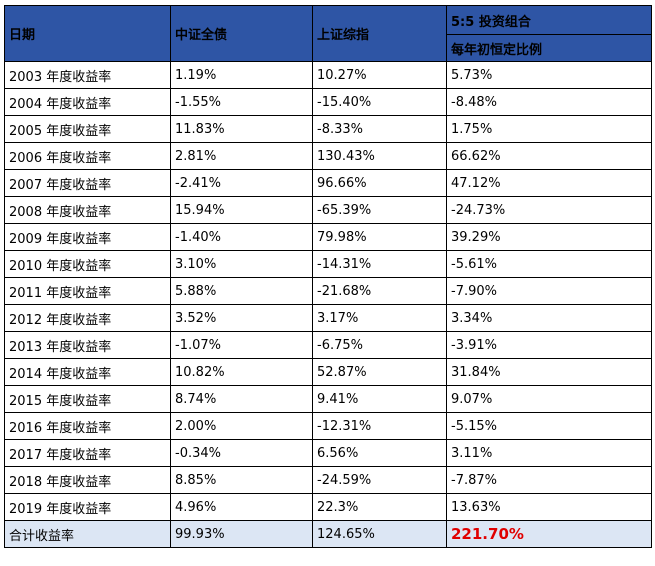 This screenshot has width=655, height=566. Describe the element at coordinates (241, 372) in the screenshot. I see `row-bond: 10.82%` at that location.